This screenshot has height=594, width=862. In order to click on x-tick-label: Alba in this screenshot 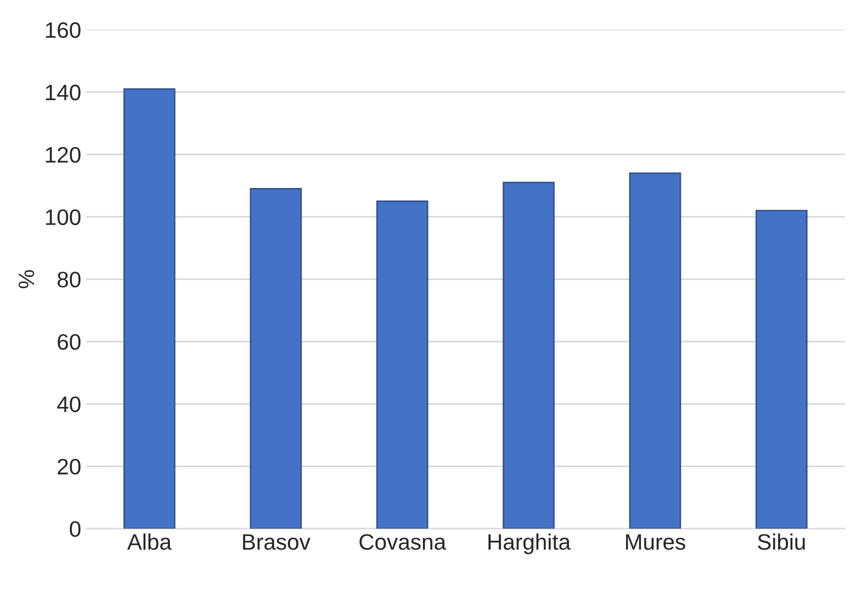, I will do `click(149, 542)`.